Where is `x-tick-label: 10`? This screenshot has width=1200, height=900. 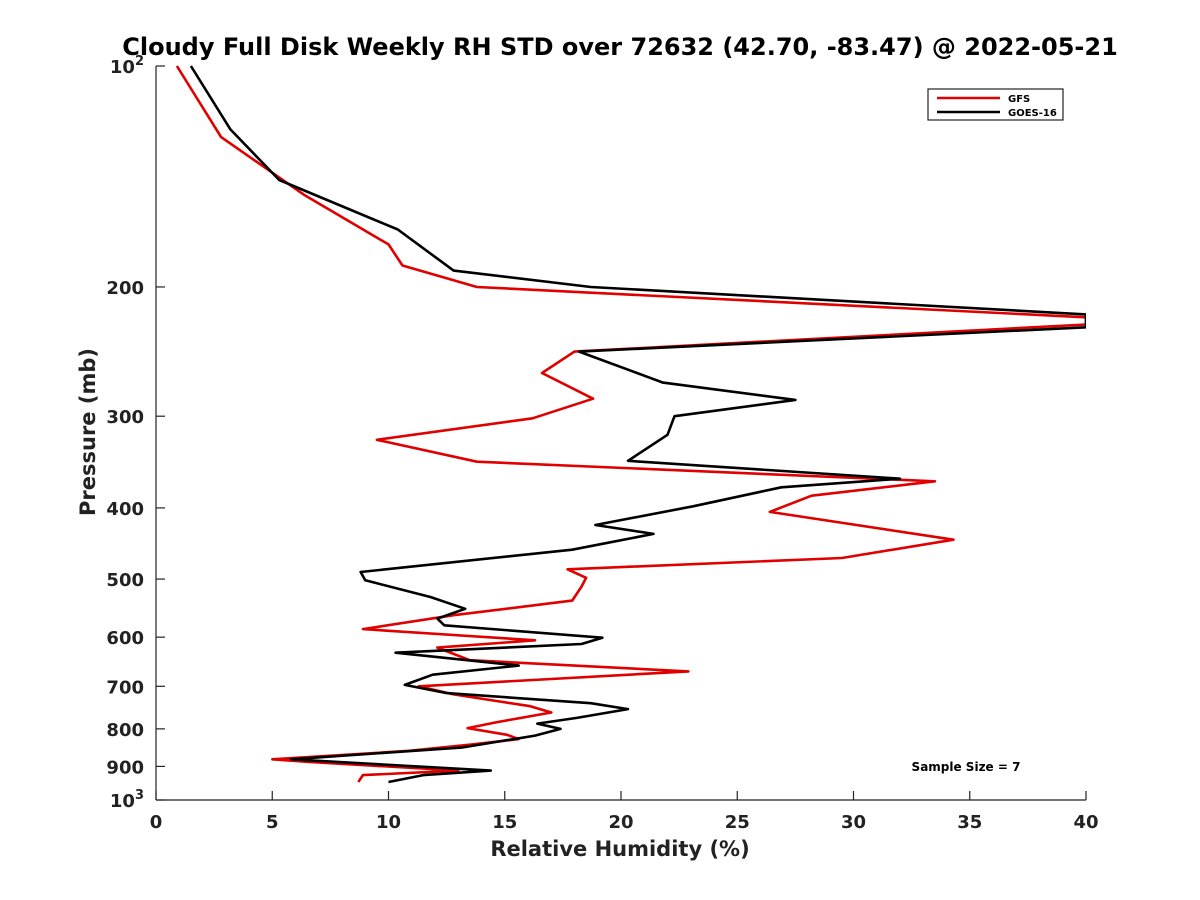 x-tick-label: 10 is located at coordinates (388, 822).